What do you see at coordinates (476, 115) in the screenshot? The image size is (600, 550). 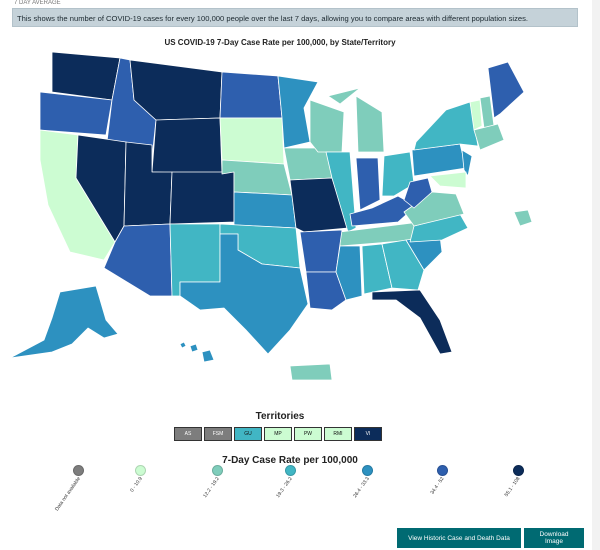 I see `state-vermont` at bounding box center [476, 115].